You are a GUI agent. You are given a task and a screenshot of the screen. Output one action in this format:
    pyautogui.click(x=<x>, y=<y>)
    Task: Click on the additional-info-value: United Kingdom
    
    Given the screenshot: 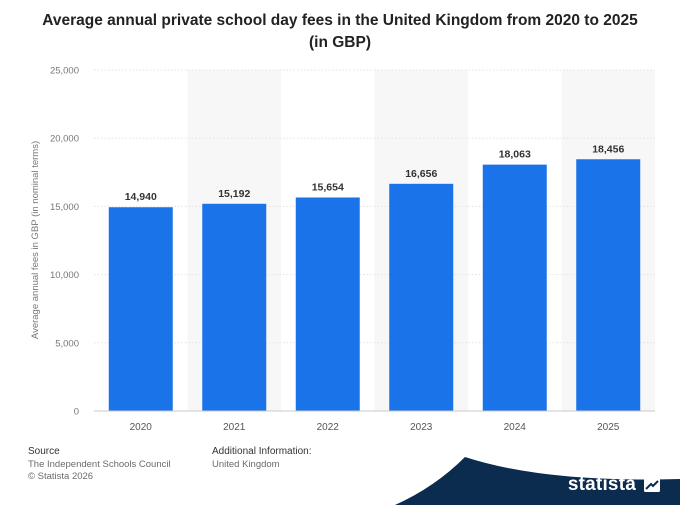 What is the action you would take?
    pyautogui.click(x=246, y=464)
    